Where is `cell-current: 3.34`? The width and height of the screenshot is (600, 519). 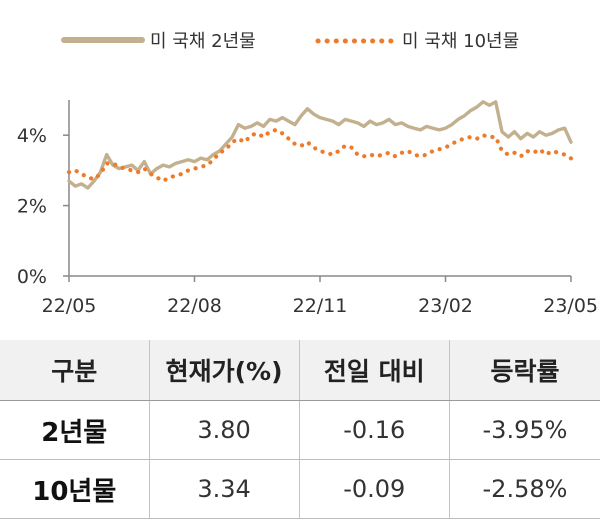
cell-current: 3.34 is located at coordinates (224, 489).